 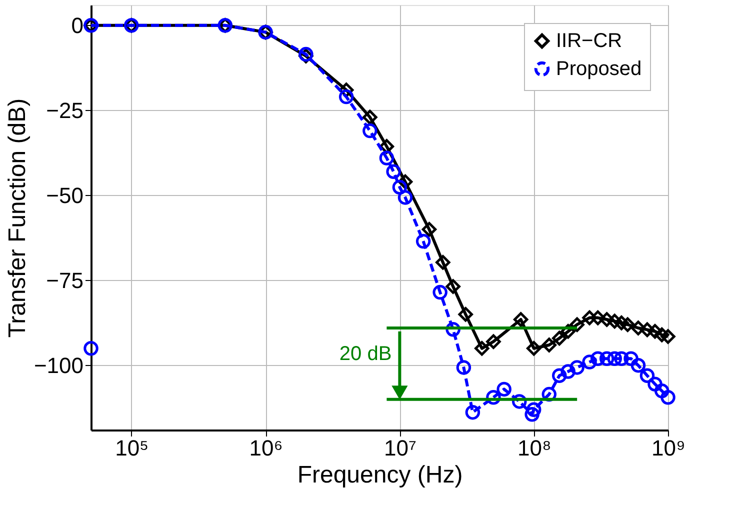 What do you see at coordinates (589, 41) in the screenshot?
I see `legend-label: IIR−CR` at bounding box center [589, 41].